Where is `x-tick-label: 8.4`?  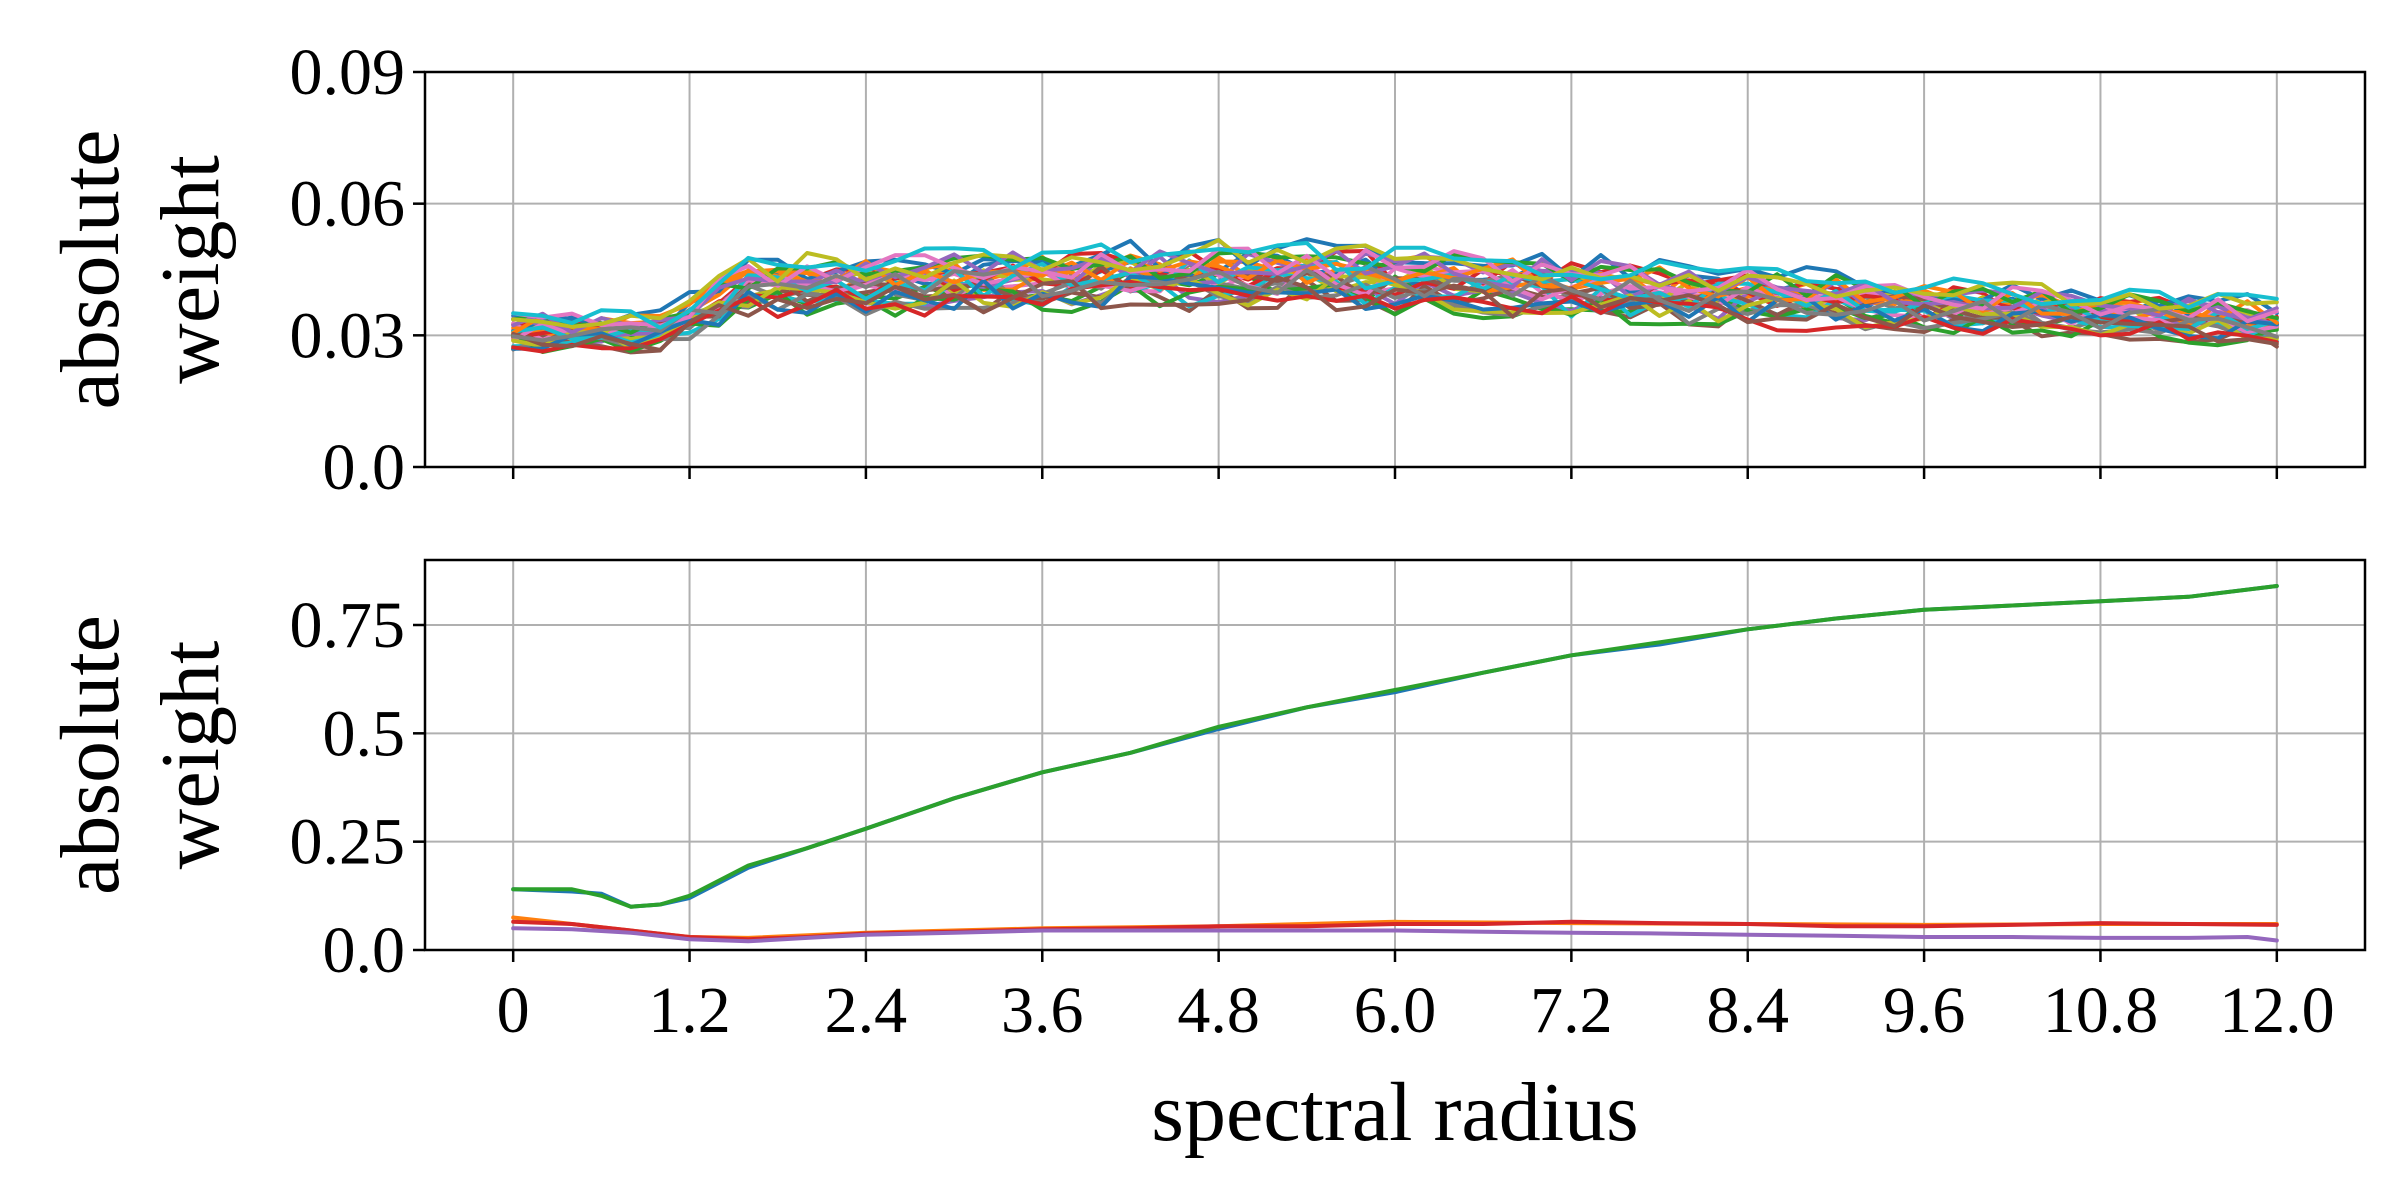 x-tick-label: 8.4 is located at coordinates (1747, 1010).